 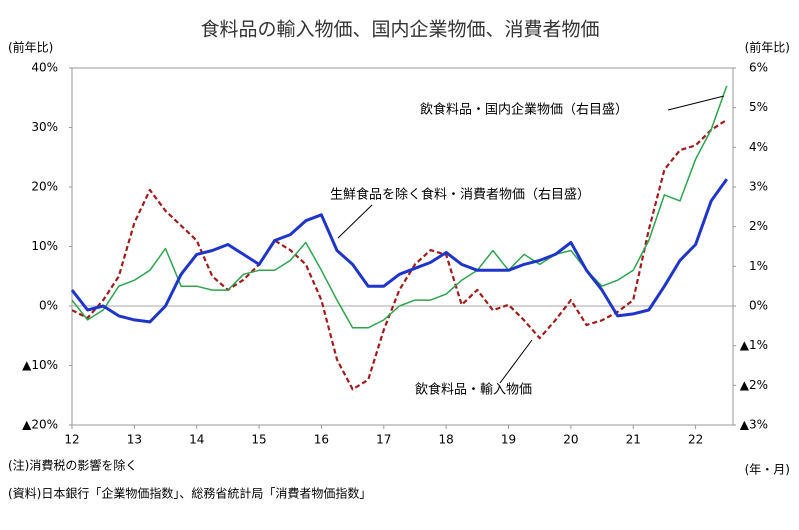 I want to click on x-tick-label: 21, so click(x=633, y=440).